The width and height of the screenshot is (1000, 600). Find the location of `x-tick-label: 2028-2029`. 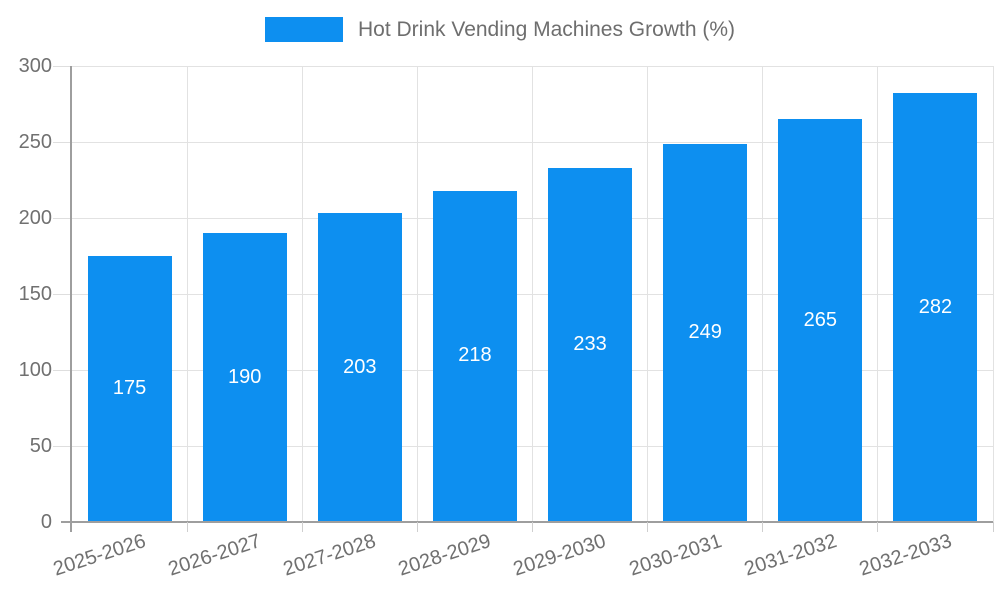

x-tick-label: 2028-2029 is located at coordinates (444, 555).